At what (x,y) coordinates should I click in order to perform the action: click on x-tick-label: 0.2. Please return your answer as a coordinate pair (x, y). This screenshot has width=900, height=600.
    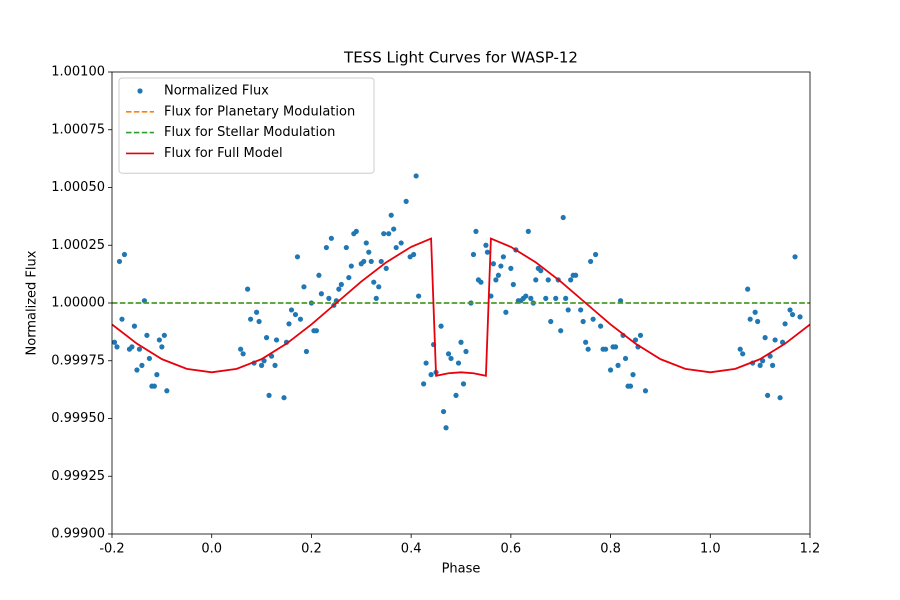
    Looking at the image, I should click on (311, 549).